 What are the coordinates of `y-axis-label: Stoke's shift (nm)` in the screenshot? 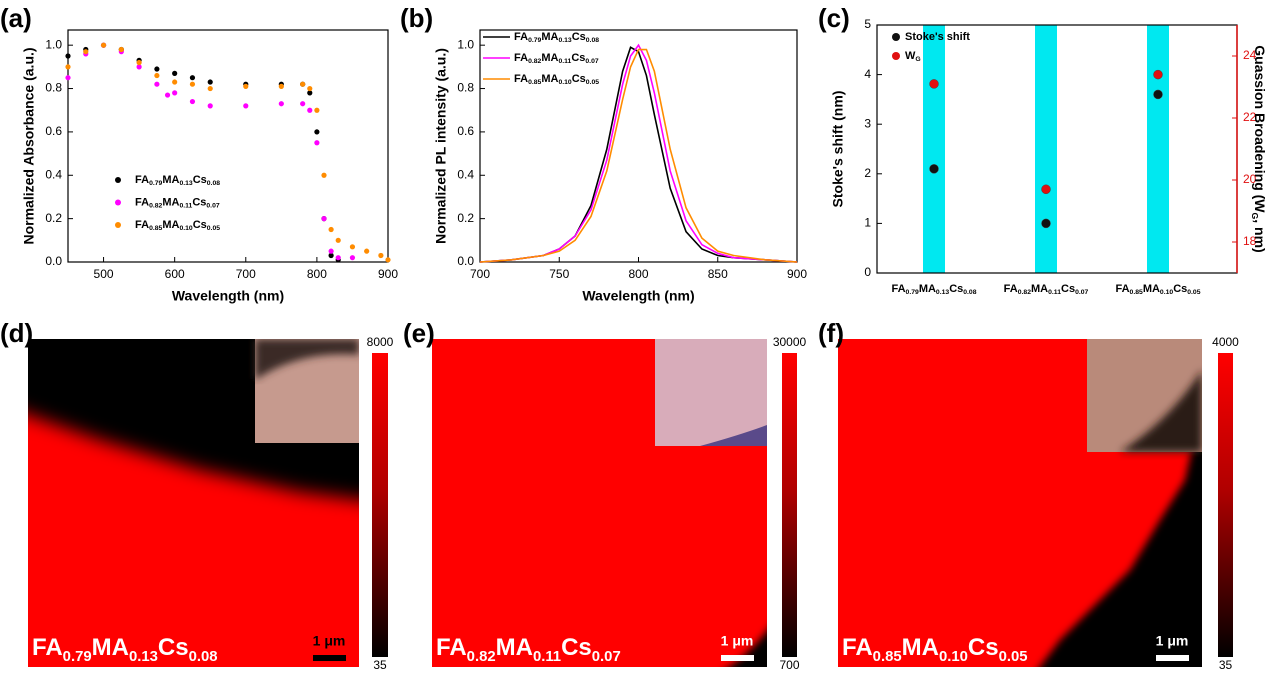 It's located at (838, 149).